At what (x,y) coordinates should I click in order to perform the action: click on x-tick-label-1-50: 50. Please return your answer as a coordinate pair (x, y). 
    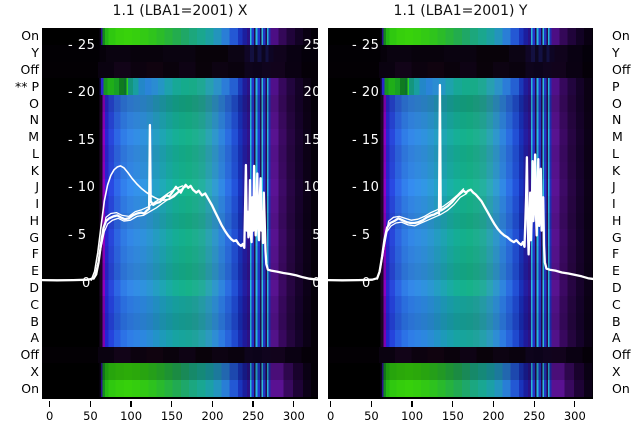
    Looking at the image, I should click on (371, 416).